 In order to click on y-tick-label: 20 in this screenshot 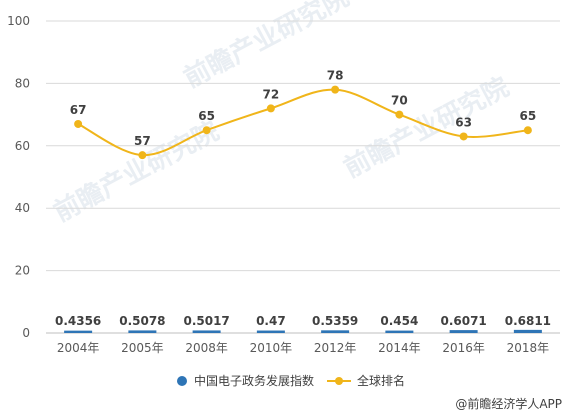, I will do `click(22, 271)`.